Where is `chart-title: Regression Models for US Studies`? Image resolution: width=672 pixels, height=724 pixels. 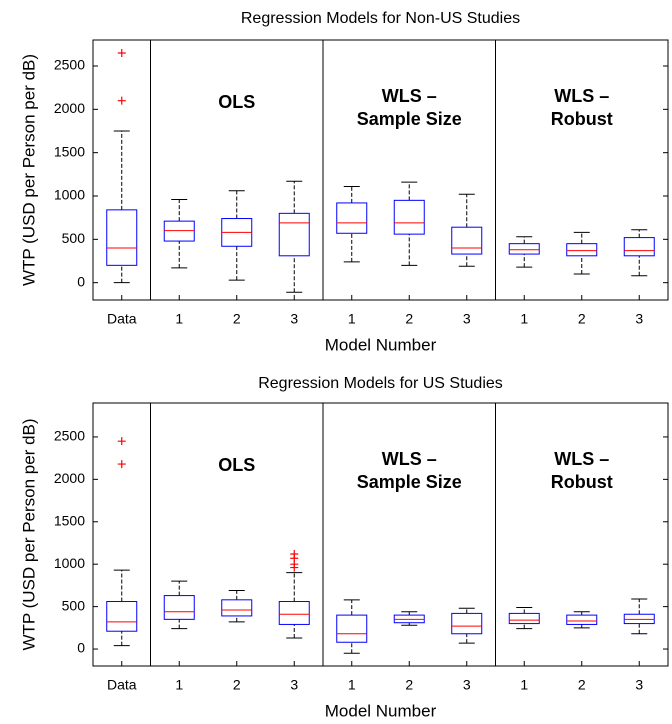
chart-title: Regression Models for US Studies is located at coordinates (380, 383).